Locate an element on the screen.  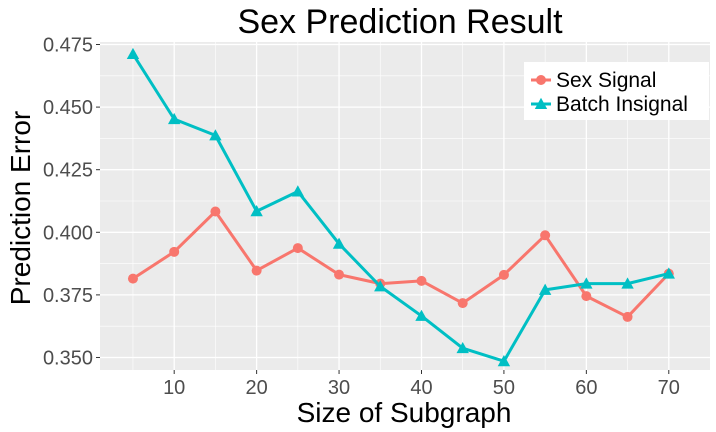
y-tick-label: 0.450 is located at coordinates (68, 108).